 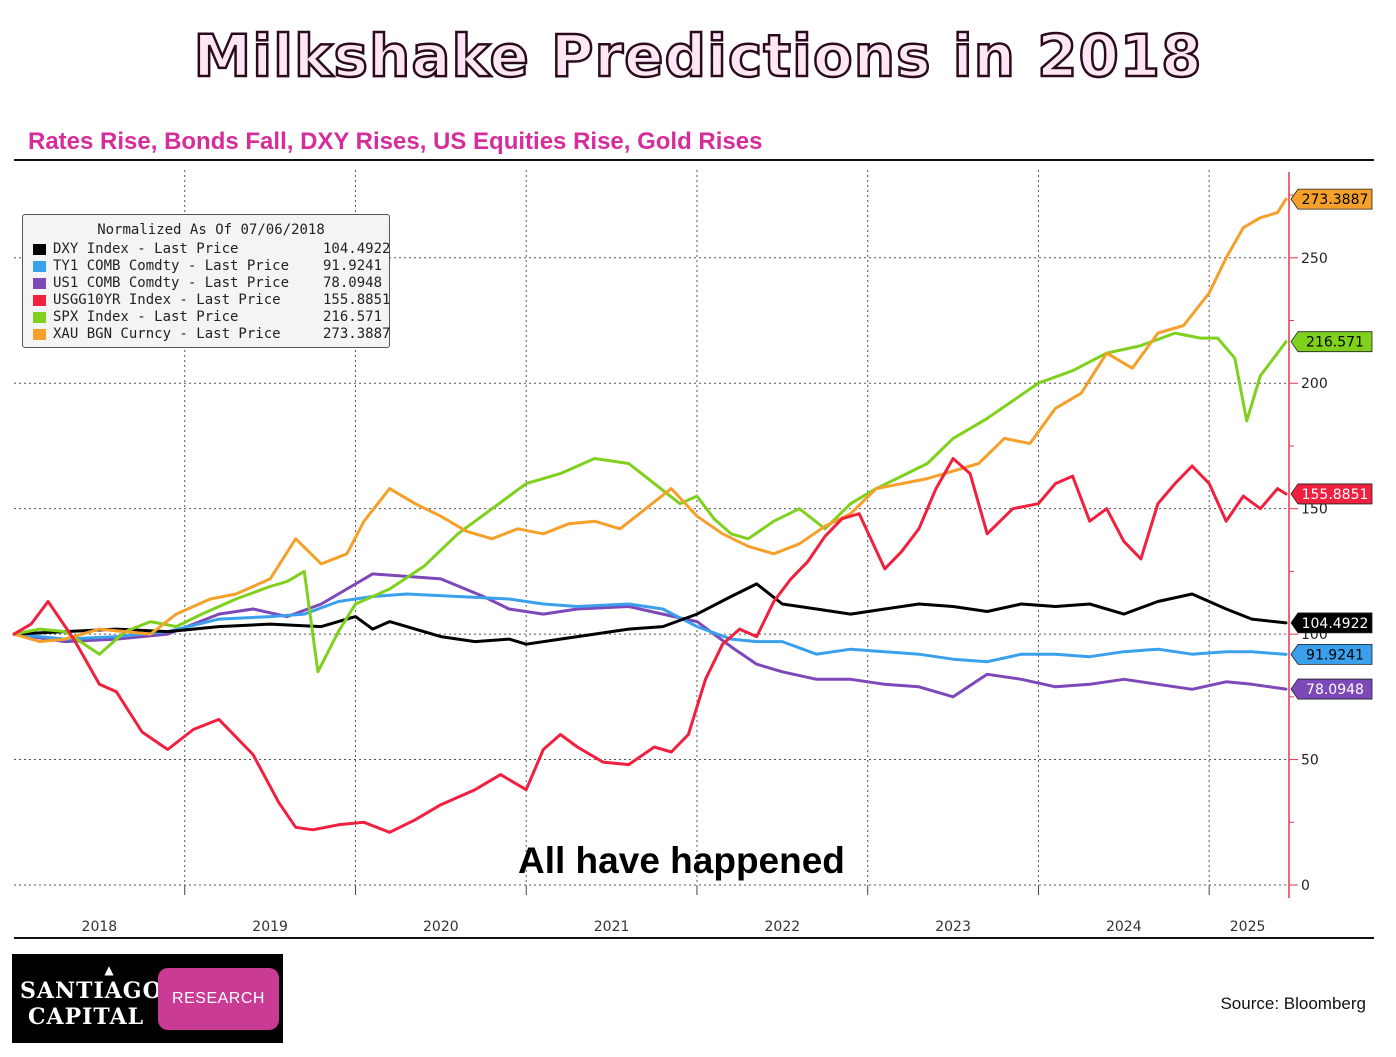 I want to click on x-tick-label: 2025, so click(x=1248, y=927).